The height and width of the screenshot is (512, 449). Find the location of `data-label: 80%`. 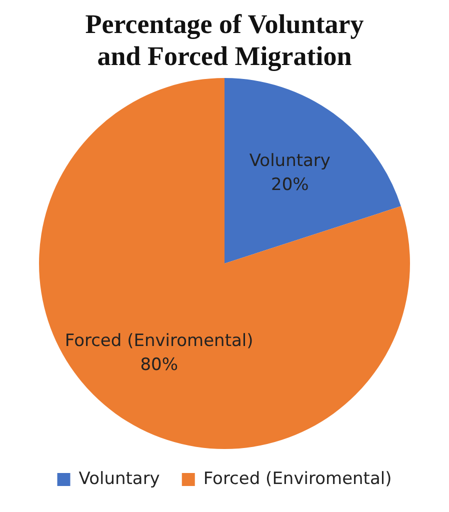

data-label: 80% is located at coordinates (159, 364).